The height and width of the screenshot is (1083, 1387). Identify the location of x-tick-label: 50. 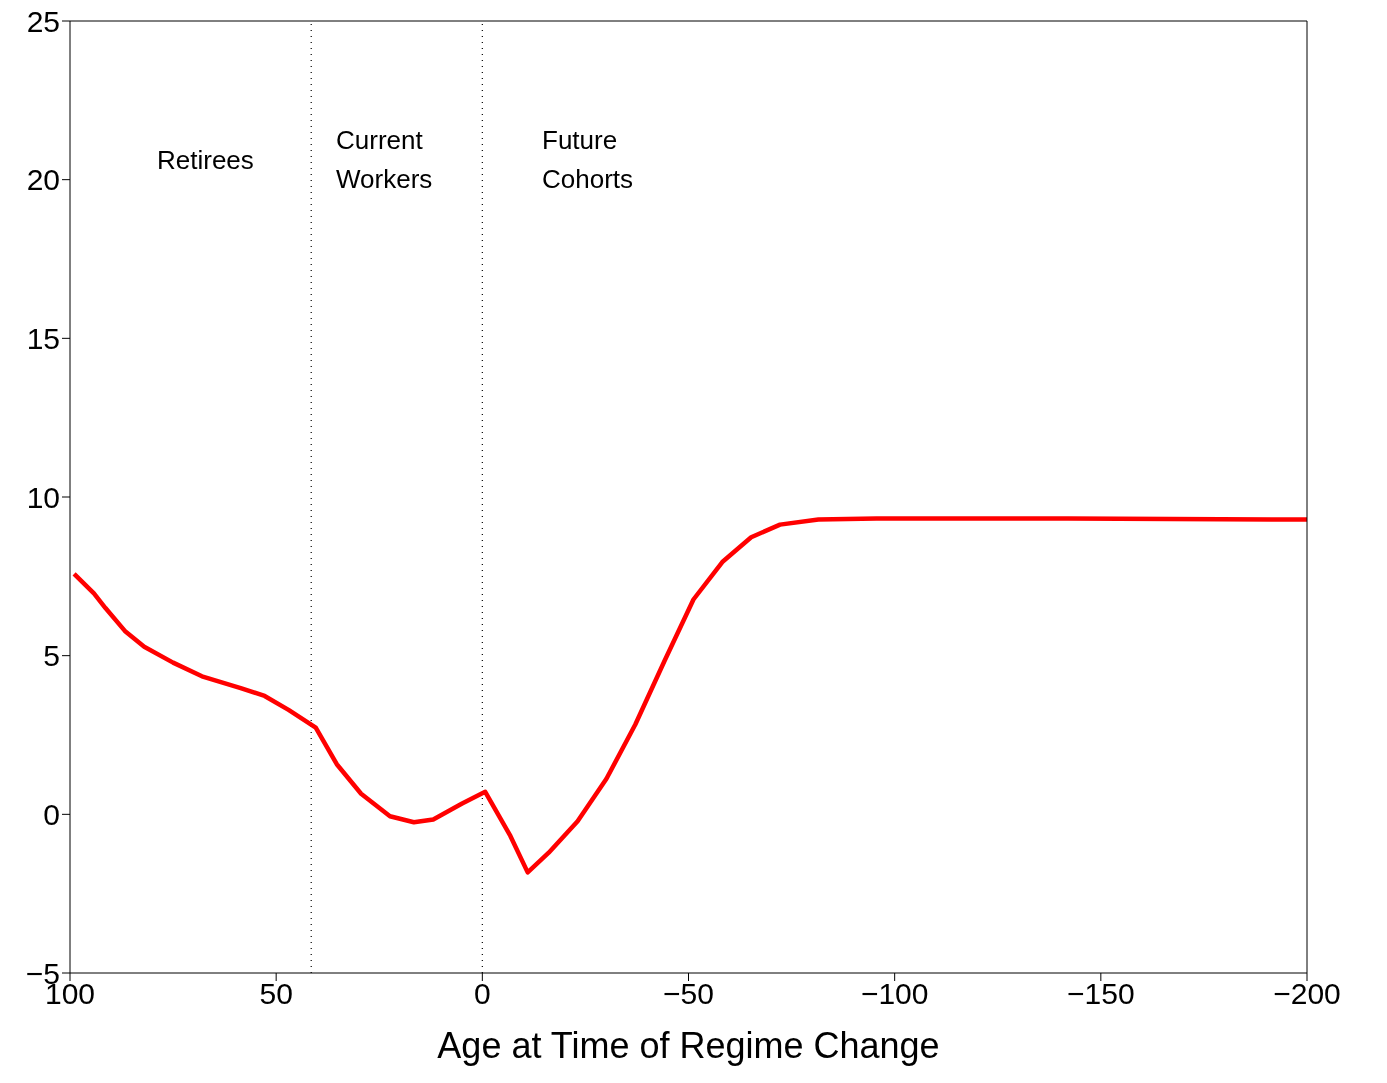
(276, 994).